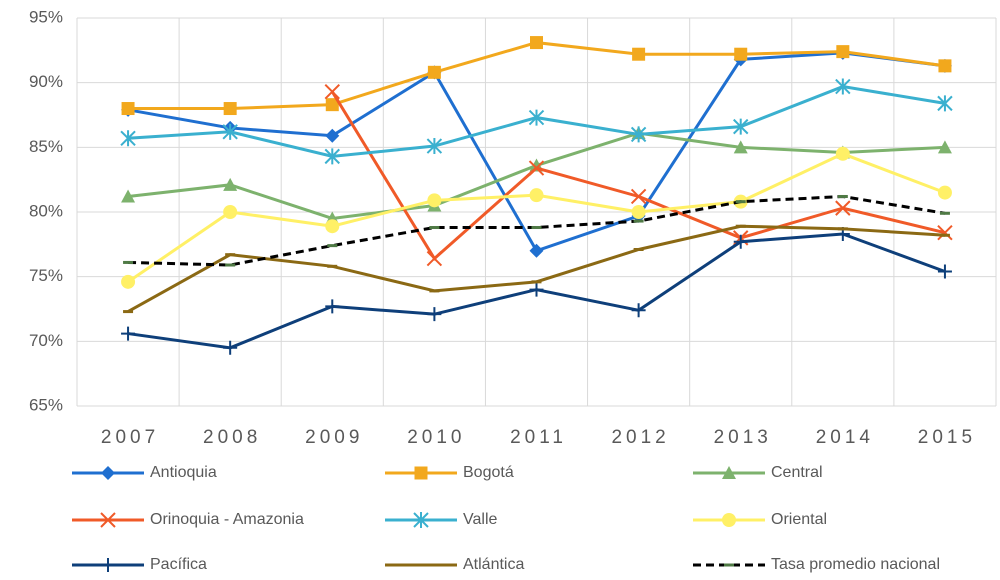 This screenshot has width=1000, height=580. What do you see at coordinates (46, 81) in the screenshot?
I see `y-tick-label: 90%` at bounding box center [46, 81].